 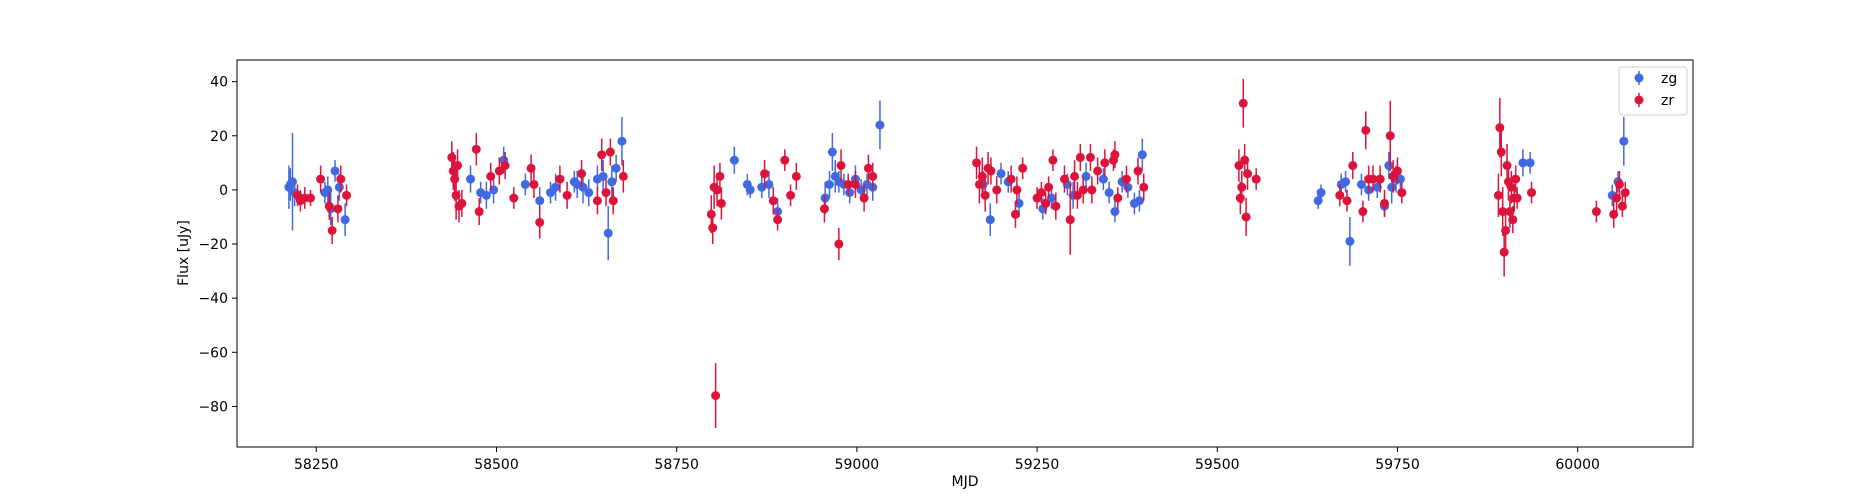 What do you see at coordinates (217, 245) in the screenshot?
I see `y-axis: −80 −60 −40 −20 0 20 40` at bounding box center [217, 245].